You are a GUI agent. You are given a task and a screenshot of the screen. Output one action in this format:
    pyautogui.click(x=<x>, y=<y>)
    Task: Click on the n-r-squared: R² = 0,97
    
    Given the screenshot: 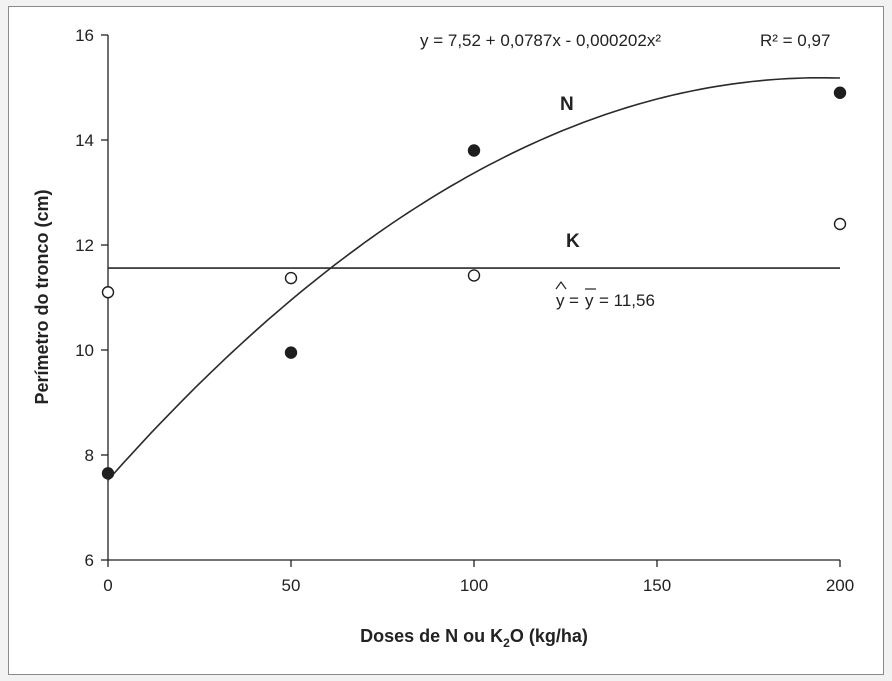 What is the action you would take?
    pyautogui.click(x=795, y=40)
    